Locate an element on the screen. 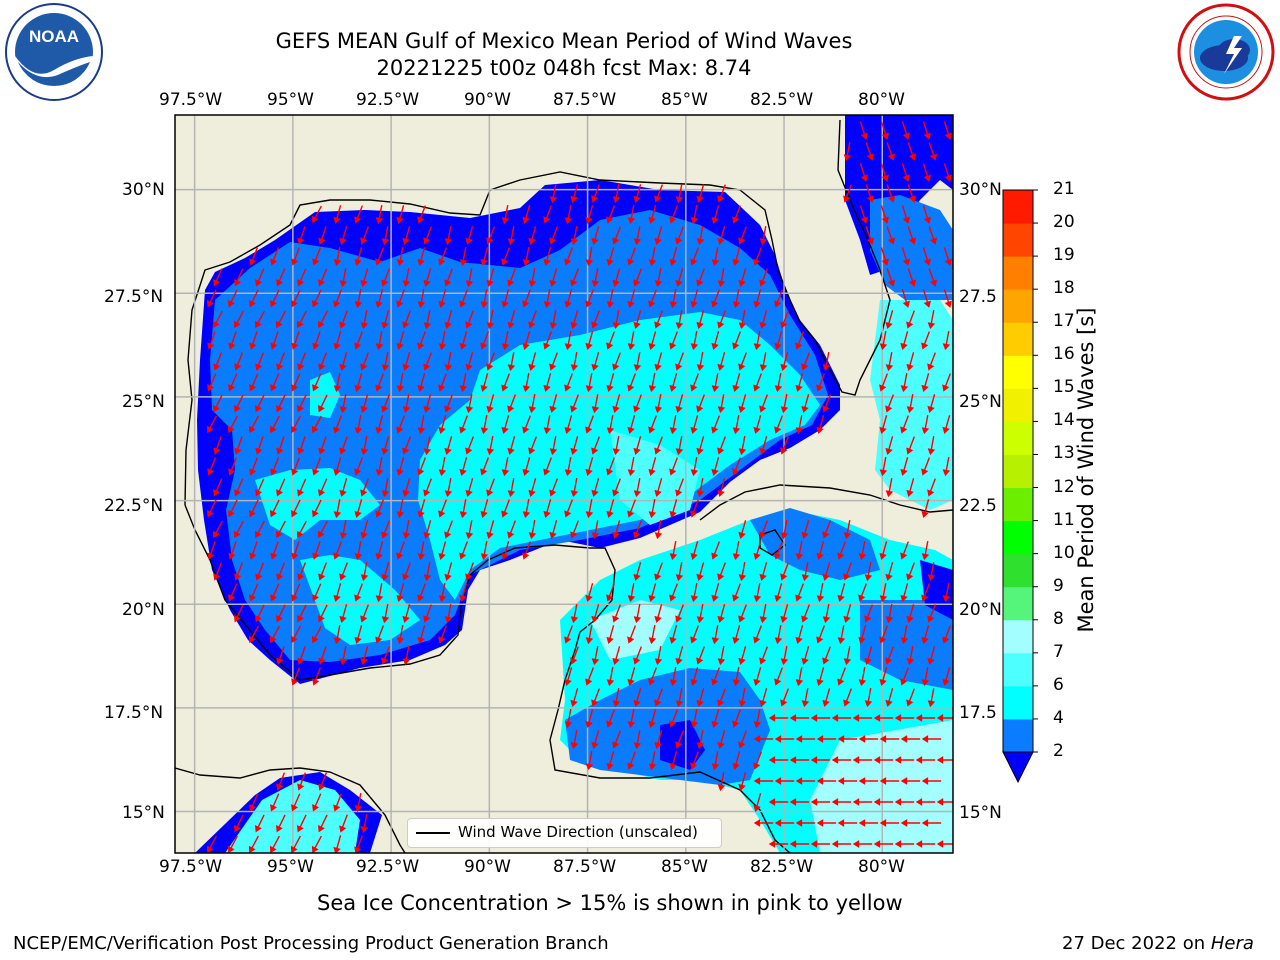  map-legend: Wind Wave Direction (unscaled) is located at coordinates (564, 833).